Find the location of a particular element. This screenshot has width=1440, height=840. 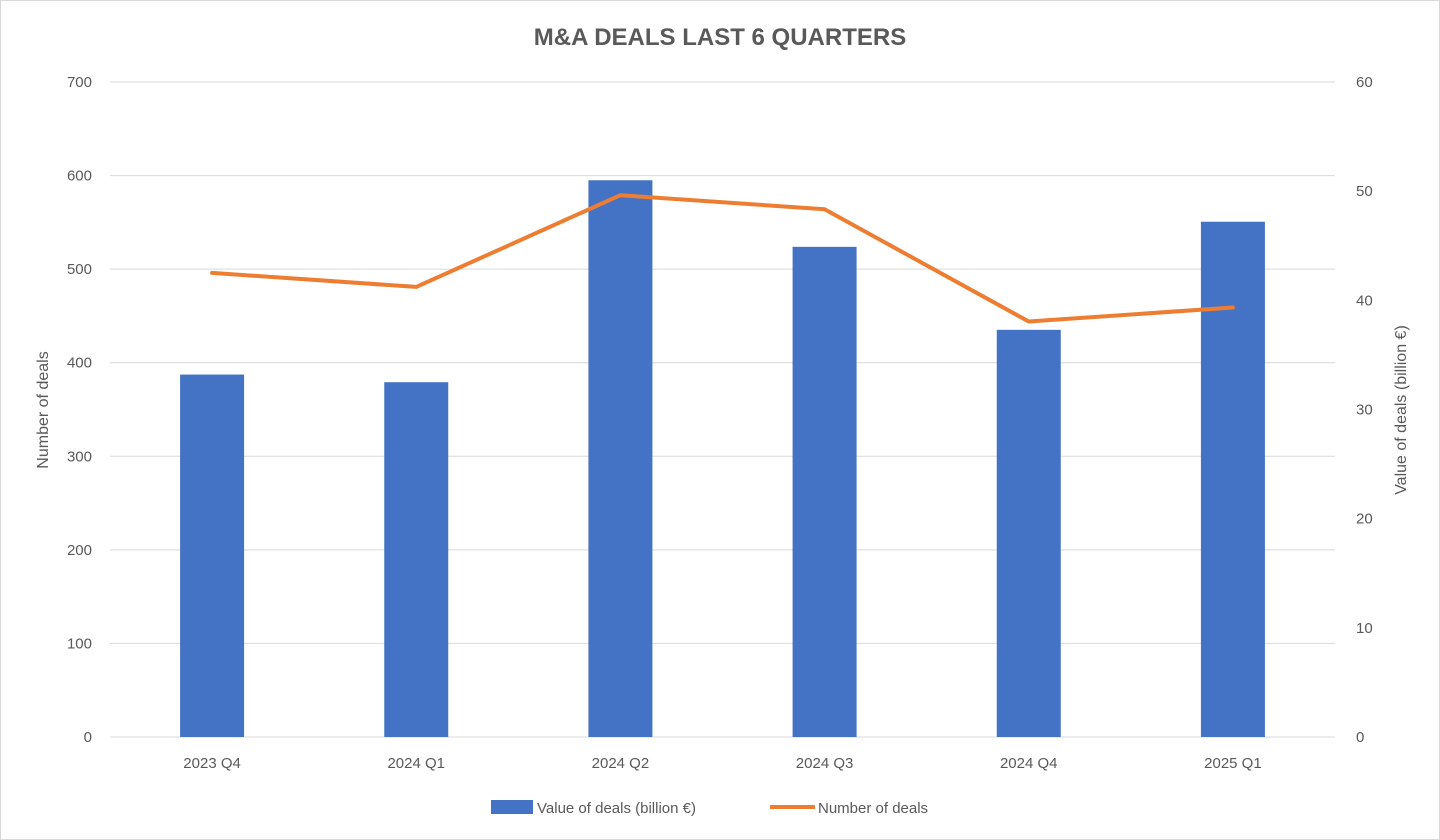

left-tick-label: 400 is located at coordinates (79, 363).